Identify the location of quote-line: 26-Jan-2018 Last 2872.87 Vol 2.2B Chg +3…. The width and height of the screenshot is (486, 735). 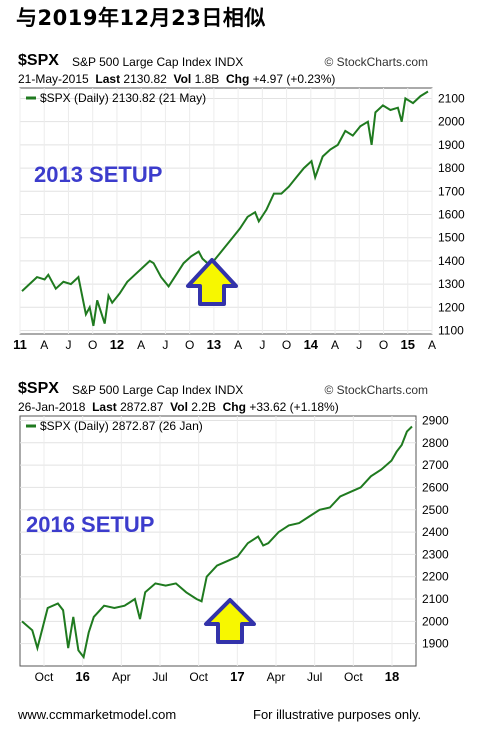
(178, 407).